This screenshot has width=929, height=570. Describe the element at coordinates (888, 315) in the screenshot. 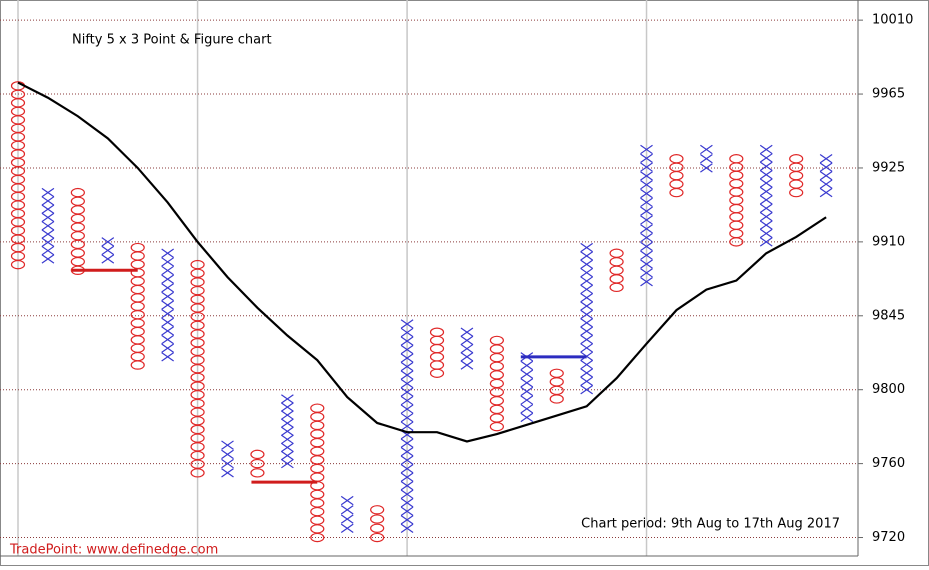

I see `y-tick-label: 9845` at that location.